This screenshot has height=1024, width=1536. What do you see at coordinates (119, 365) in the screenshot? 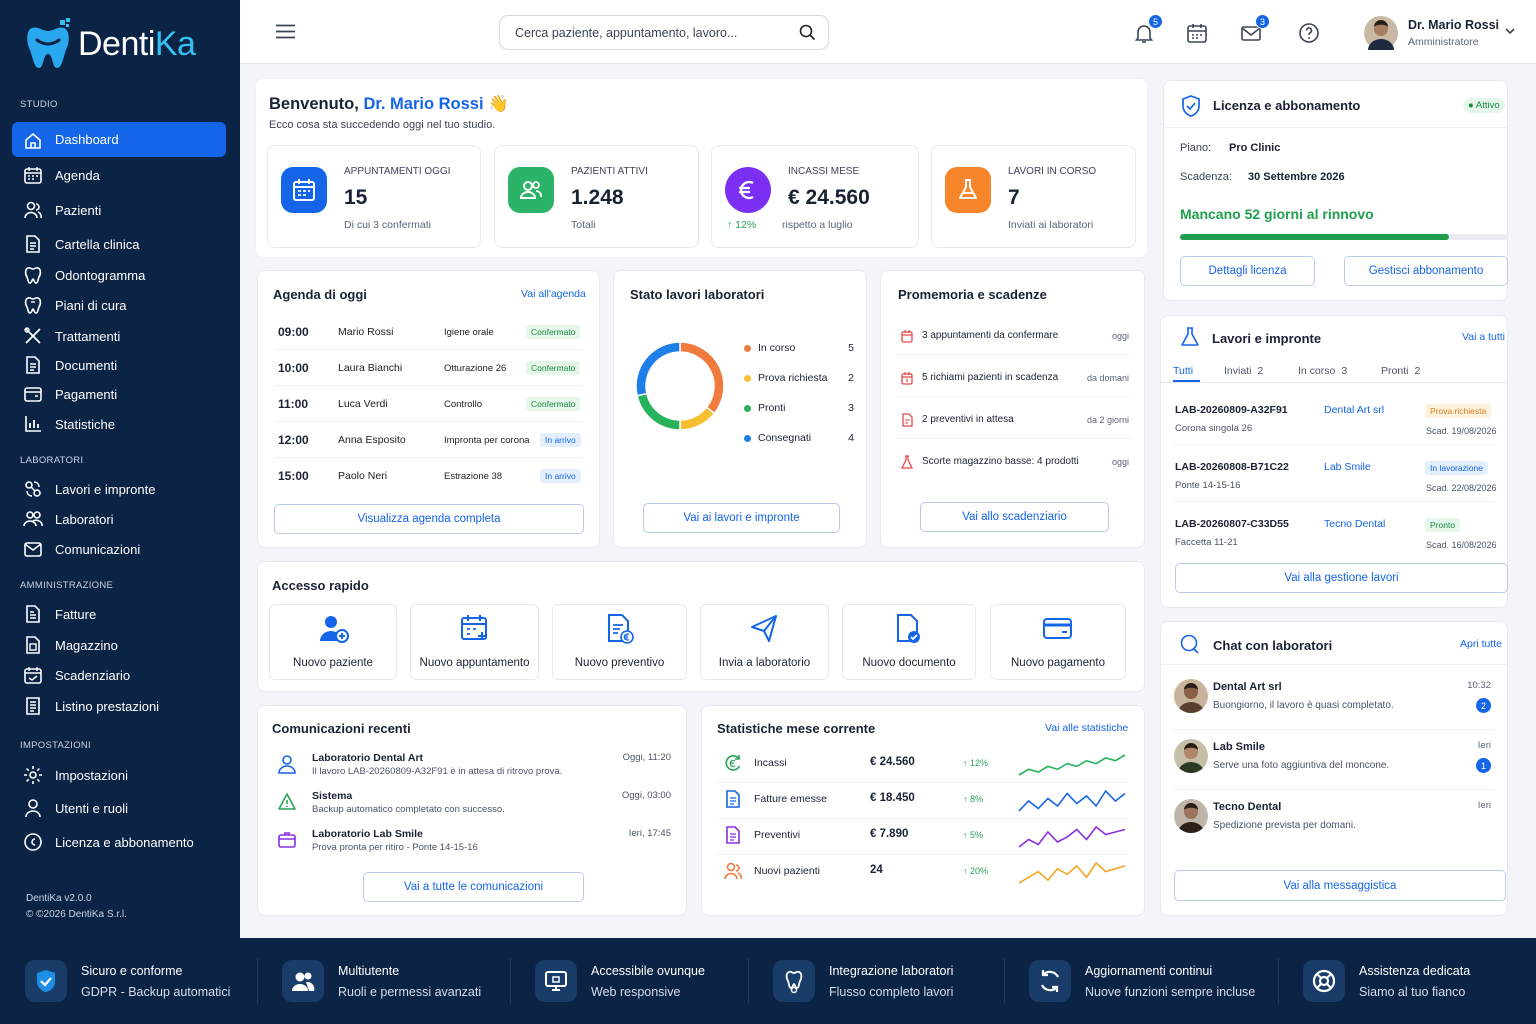
I see `sidebar-item-documenti: Documenti` at bounding box center [119, 365].